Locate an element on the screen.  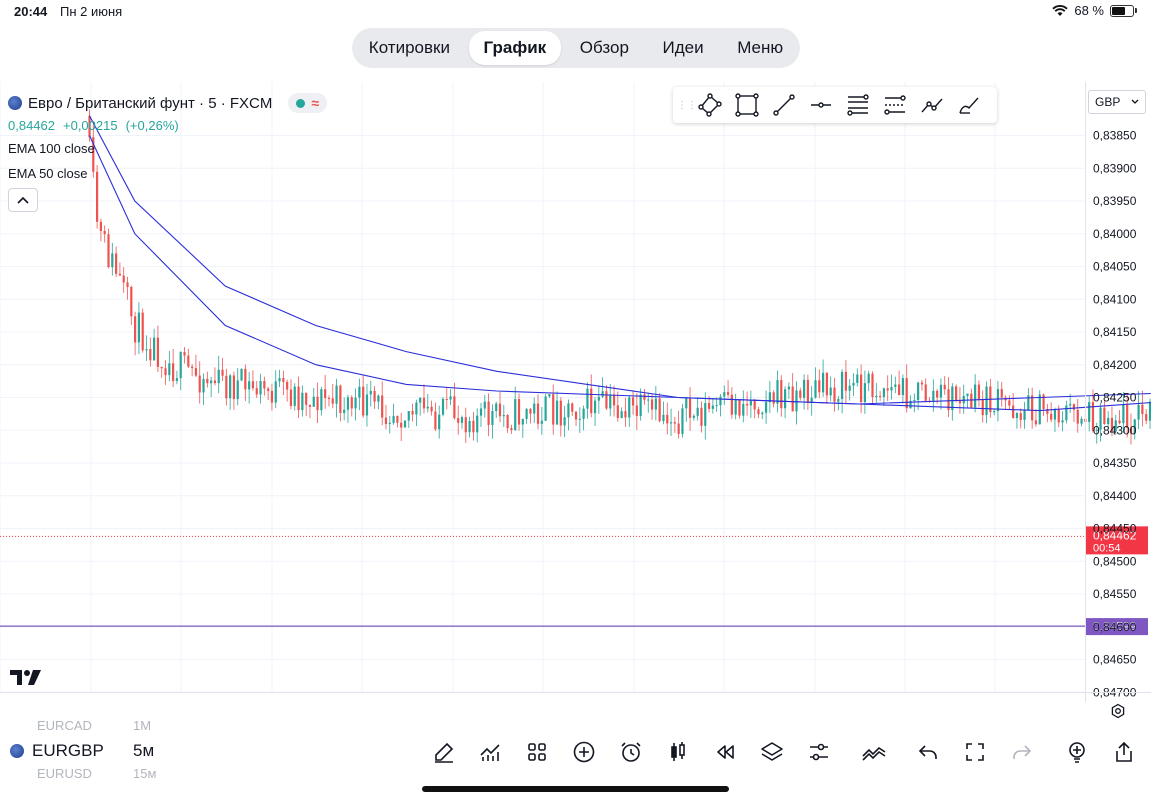
compare-button is located at coordinates (584, 752).